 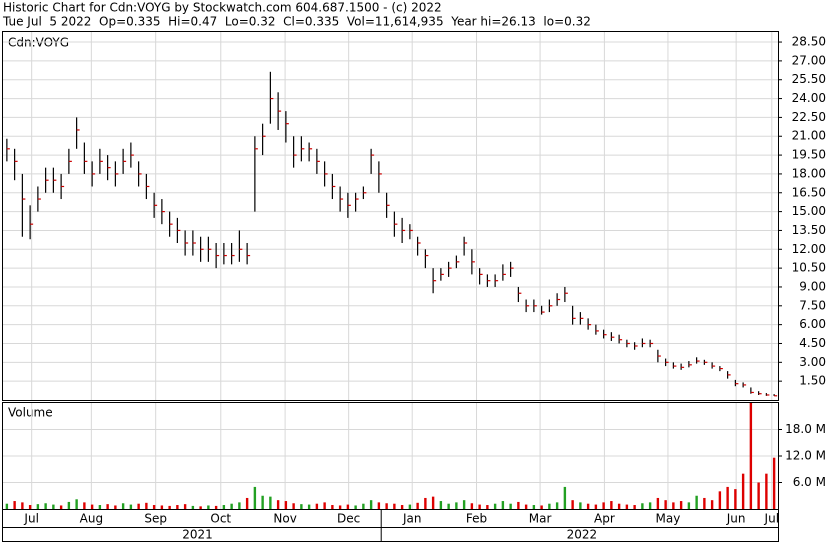 What do you see at coordinates (30, 413) in the screenshot?
I see `volume-label: Volume` at bounding box center [30, 413].